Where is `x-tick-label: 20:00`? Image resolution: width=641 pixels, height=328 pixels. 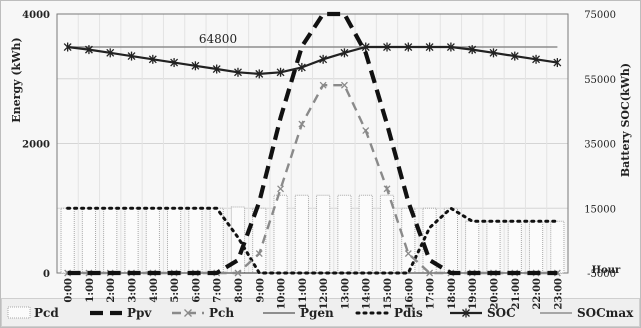
x-tick-label: 20:00 is located at coordinates (495, 294).